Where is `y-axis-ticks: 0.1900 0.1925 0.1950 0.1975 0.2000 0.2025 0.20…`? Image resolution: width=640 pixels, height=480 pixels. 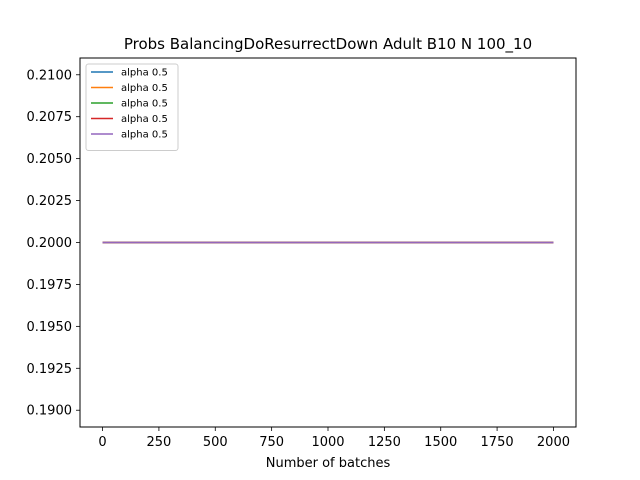
y-axis-ticks: 0.1900 0.1925 0.1950 0.1975 0.2000 0.2025 0.20… is located at coordinates (53, 243).